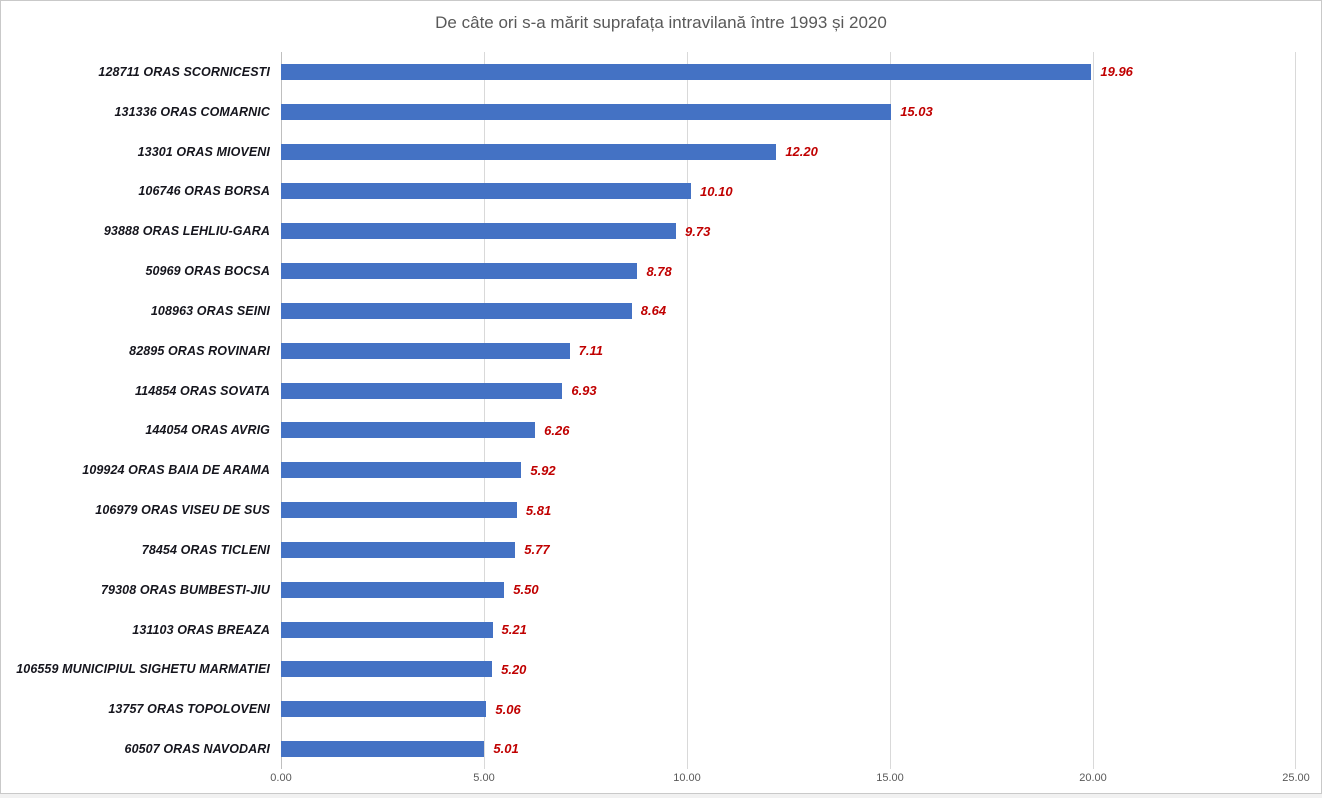 The height and width of the screenshot is (798, 1322). I want to click on value-label: 6.93, so click(584, 391).